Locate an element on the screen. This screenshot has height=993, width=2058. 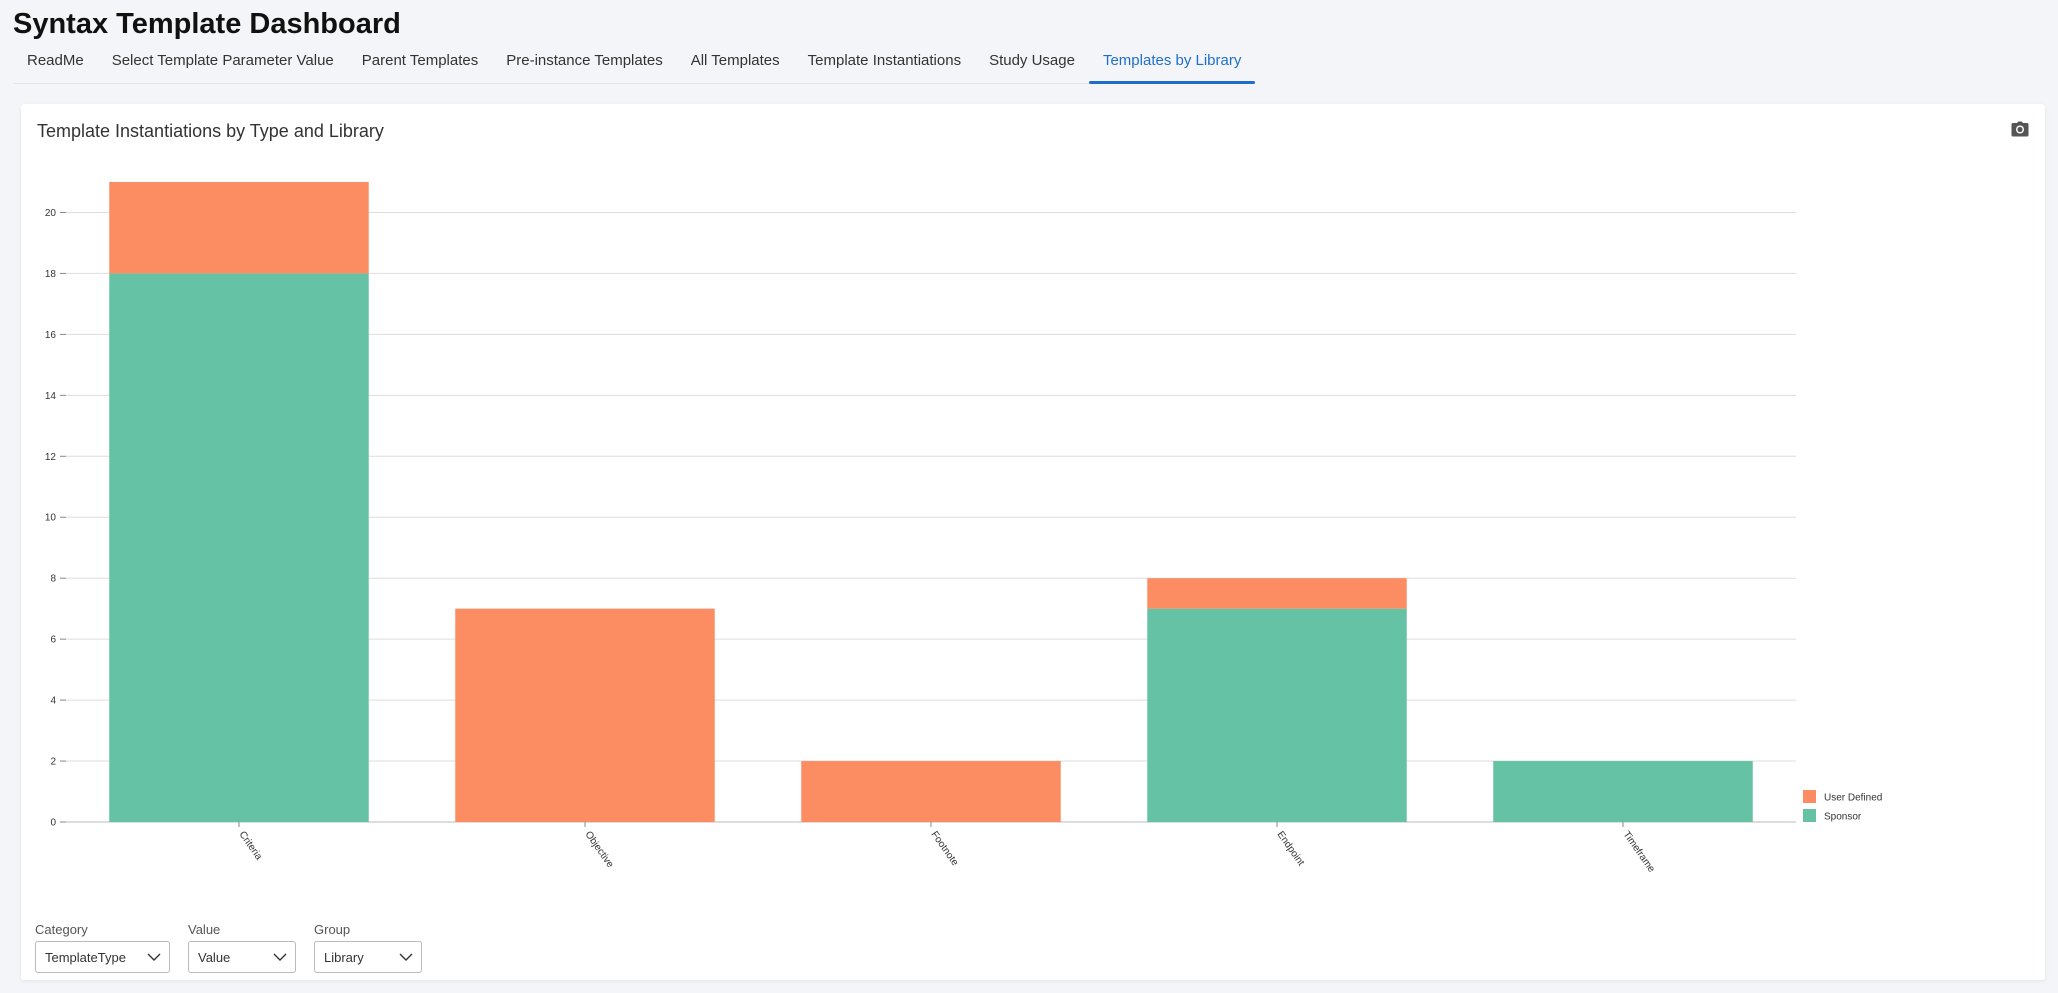
x-tick-label: Objective is located at coordinates (599, 849).